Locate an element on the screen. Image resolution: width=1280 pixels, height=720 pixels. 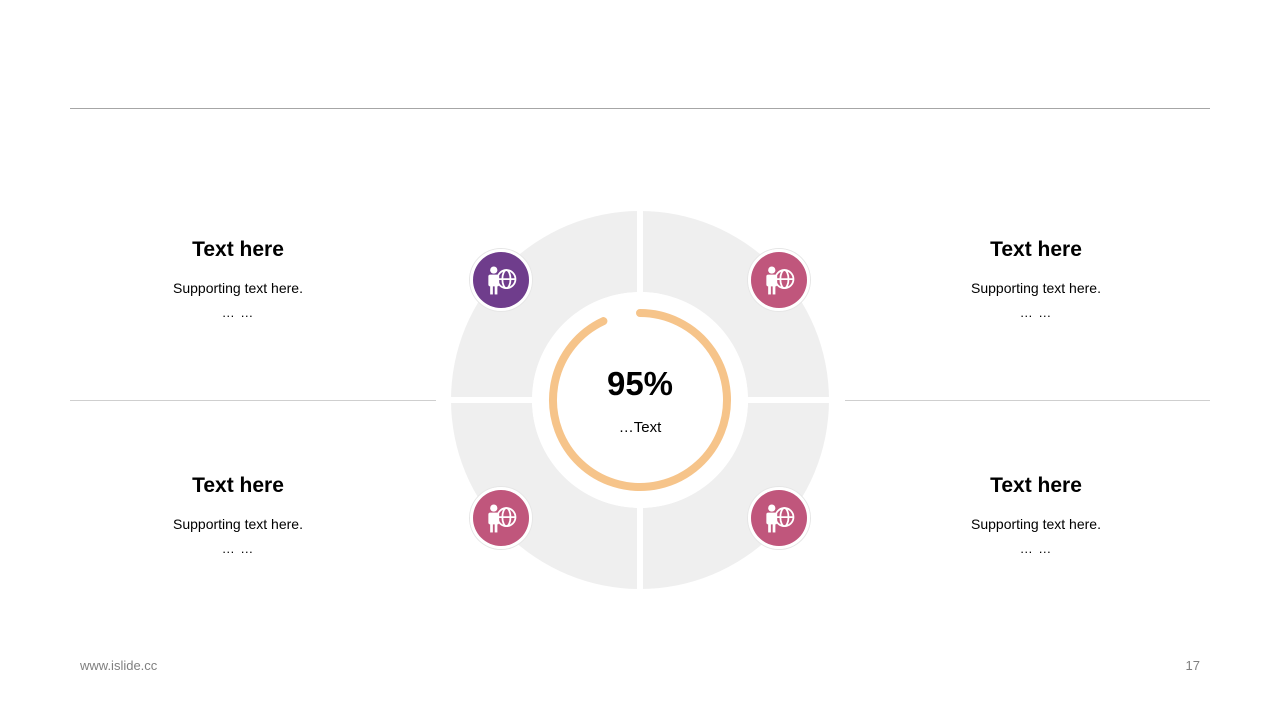
progress-label: …Text is located at coordinates (640, 427).